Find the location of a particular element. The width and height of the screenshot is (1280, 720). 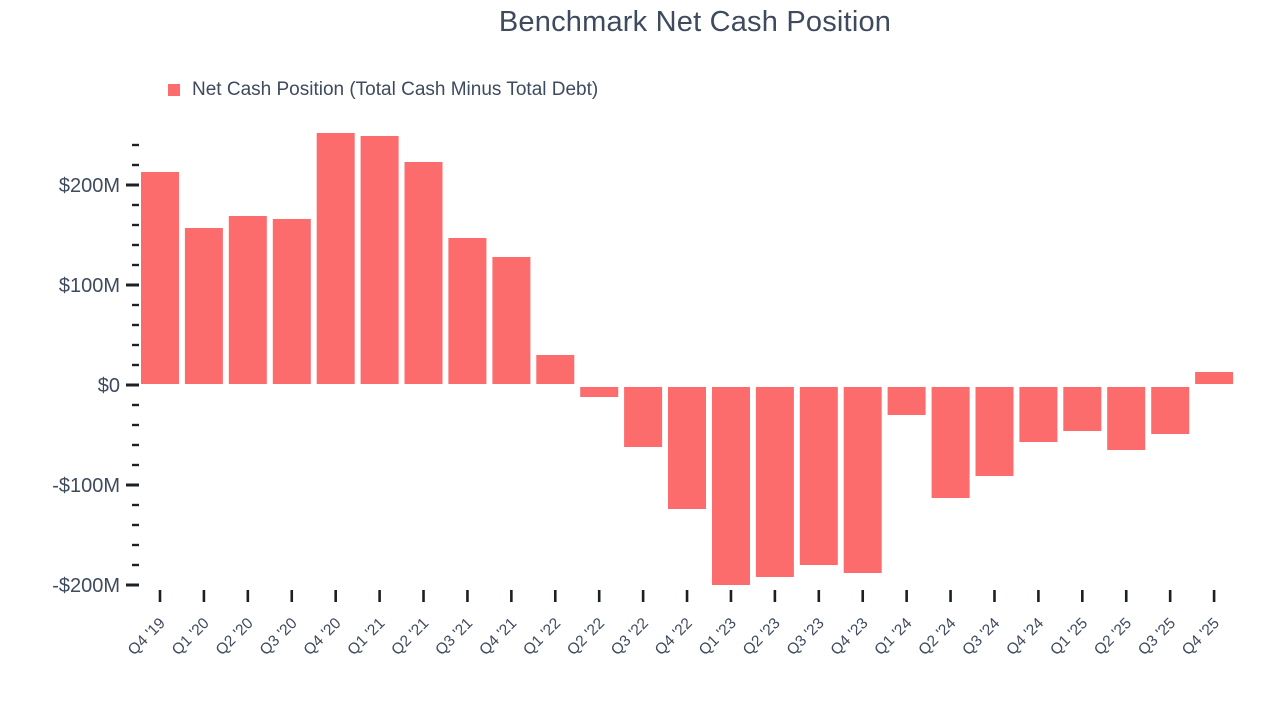

bar-q220 is located at coordinates (247, 300).